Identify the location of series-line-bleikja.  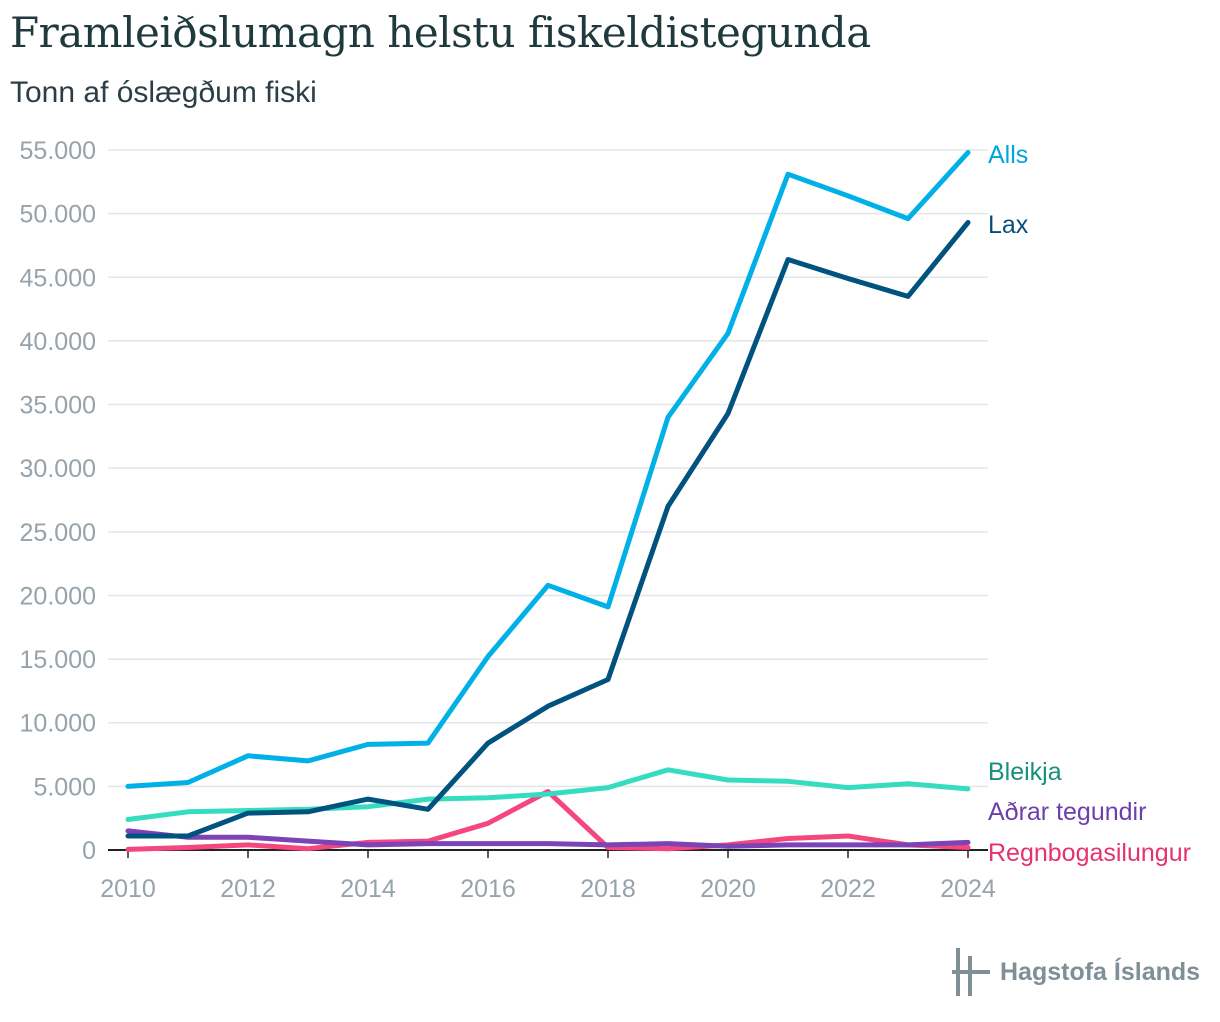
(548, 794).